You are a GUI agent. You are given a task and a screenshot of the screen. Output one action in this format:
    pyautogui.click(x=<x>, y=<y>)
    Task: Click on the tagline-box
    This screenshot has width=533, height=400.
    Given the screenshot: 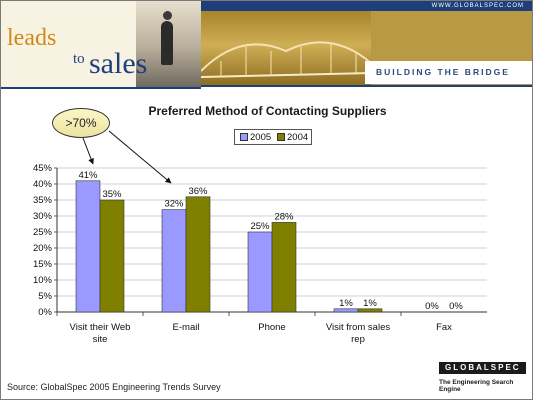 What is the action you would take?
    pyautogui.click(x=448, y=72)
    